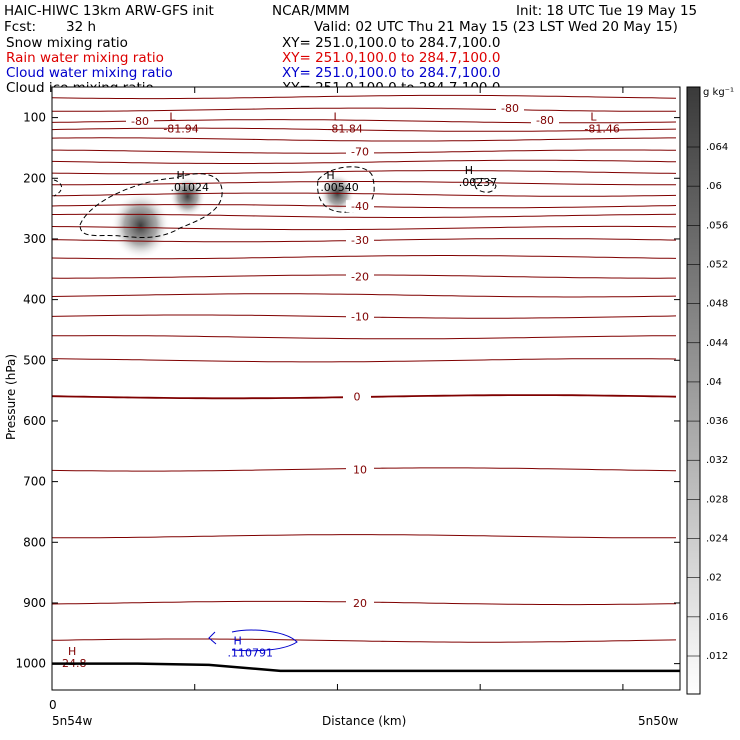 The image size is (740, 740). What do you see at coordinates (85, 58) in the screenshot?
I see `field-name: Rain water mixing ratio` at bounding box center [85, 58].